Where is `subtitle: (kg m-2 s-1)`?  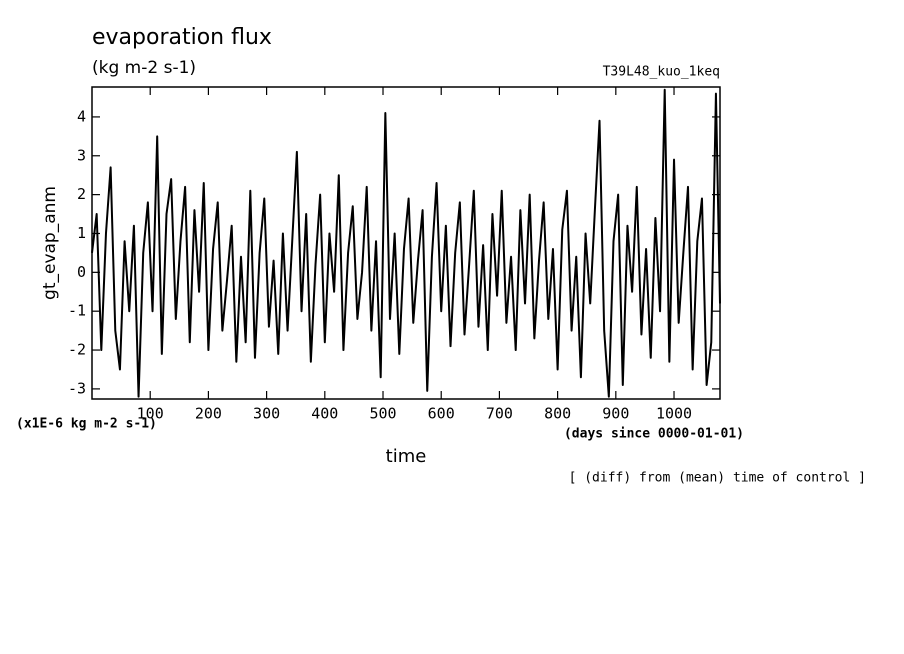 subtitle: (kg m-2 s-1) is located at coordinates (144, 68).